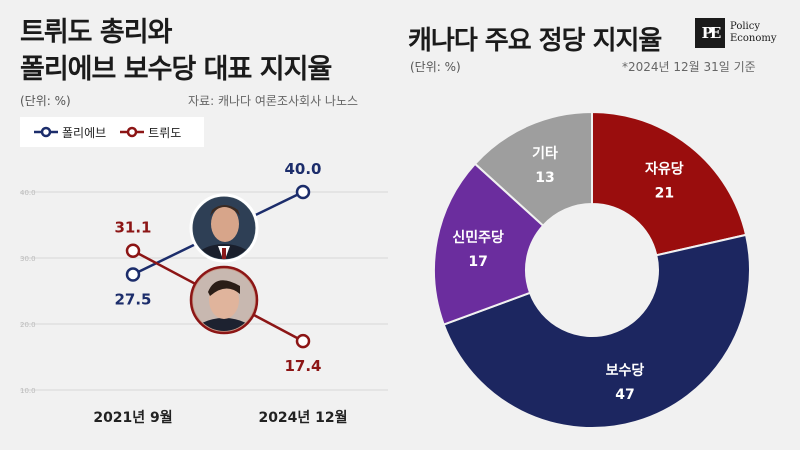 This screenshot has width=800, height=450. What do you see at coordinates (165, 132) in the screenshot?
I see `legend-label-trudeau: 트뤼도` at bounding box center [165, 132].